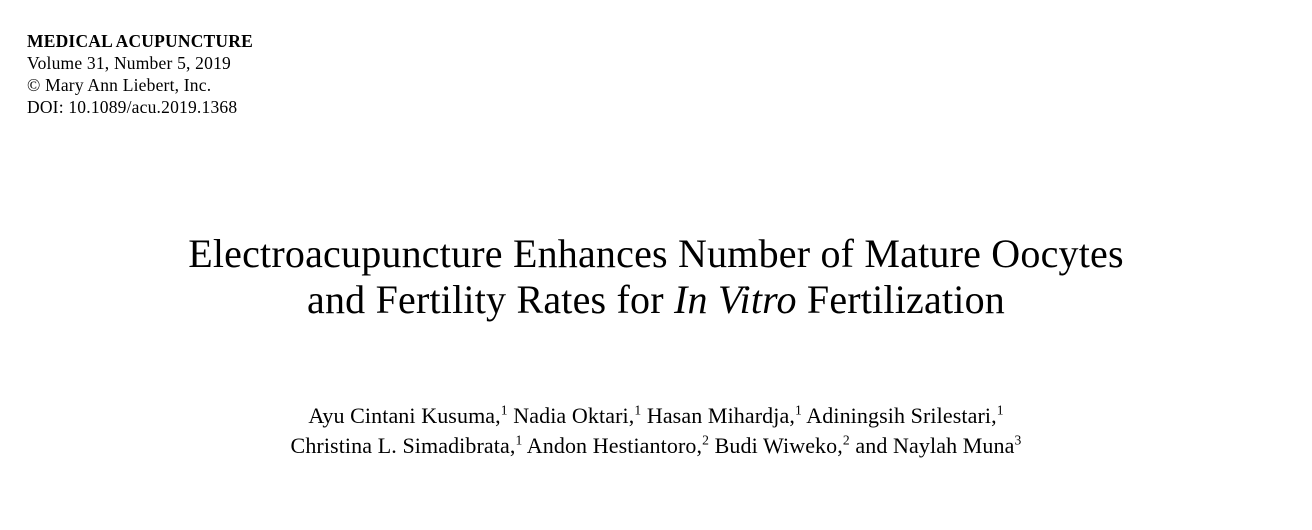 Image resolution: width=1312 pixels, height=530 pixels. Describe the element at coordinates (119, 85) in the screenshot. I see `journal-copyright-line: © Mary Ann Liebert, Inc.` at that location.